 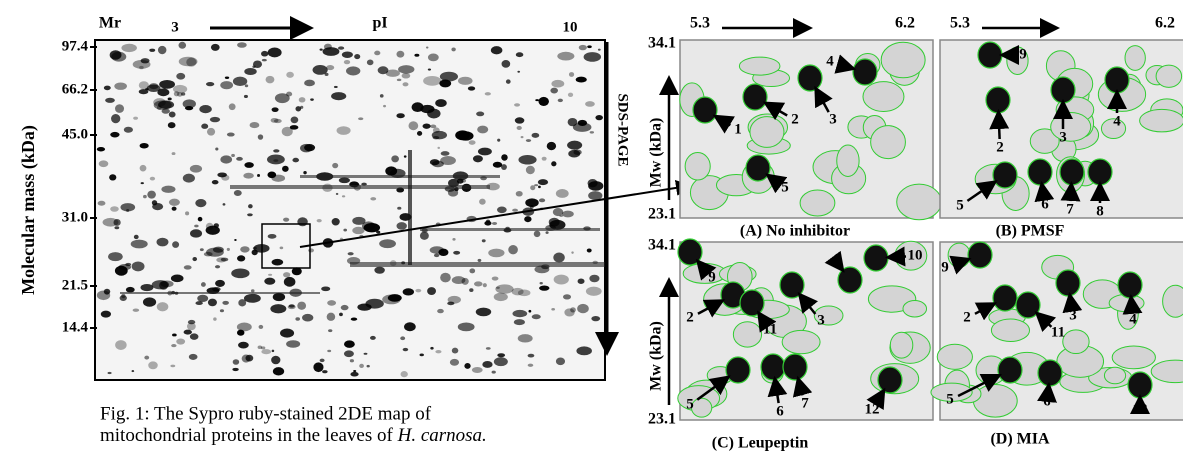 I want to click on spot-number: 4, so click(x=1117, y=121).